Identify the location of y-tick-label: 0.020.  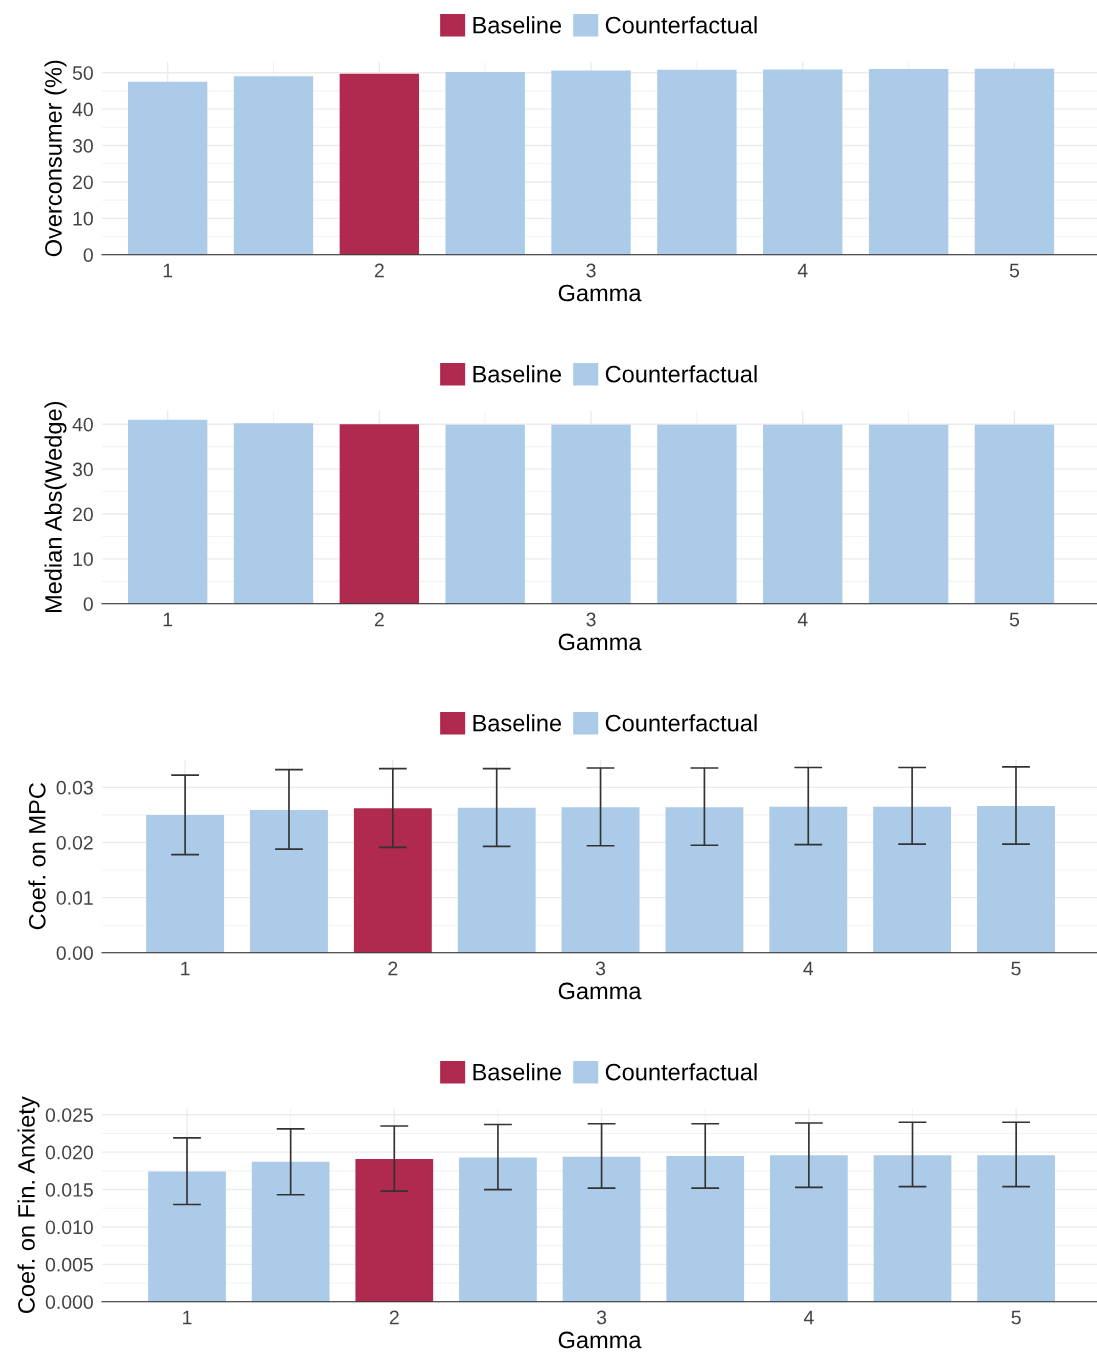
(69, 1152).